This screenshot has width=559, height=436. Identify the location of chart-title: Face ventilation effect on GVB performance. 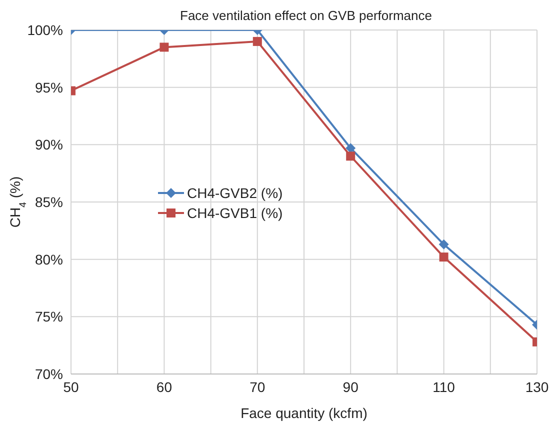
(306, 15).